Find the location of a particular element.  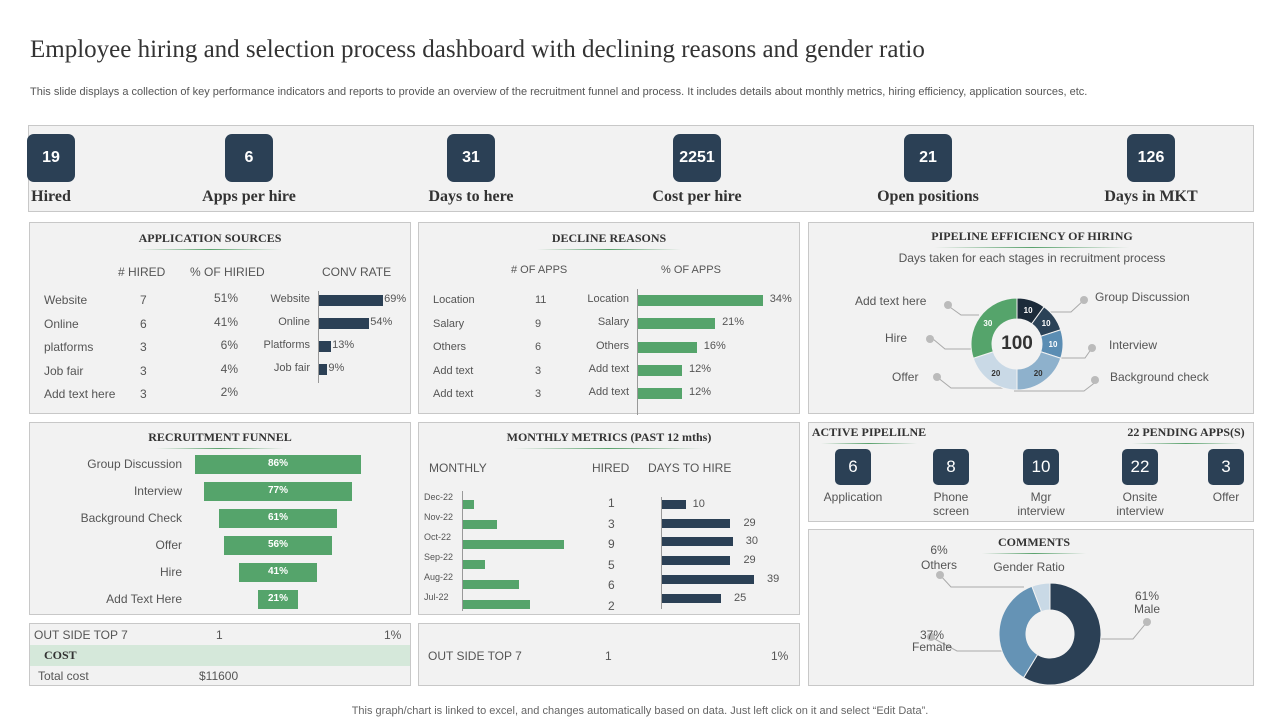

funnel-stage: Add Text Here is located at coordinates (144, 599).